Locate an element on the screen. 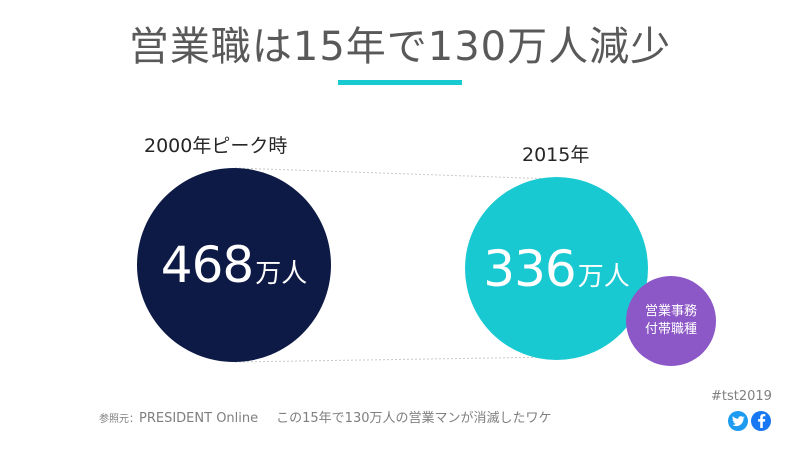 Image resolution: width=800 pixels, height=450 pixels. value-2015: 336 is located at coordinates (529, 268).